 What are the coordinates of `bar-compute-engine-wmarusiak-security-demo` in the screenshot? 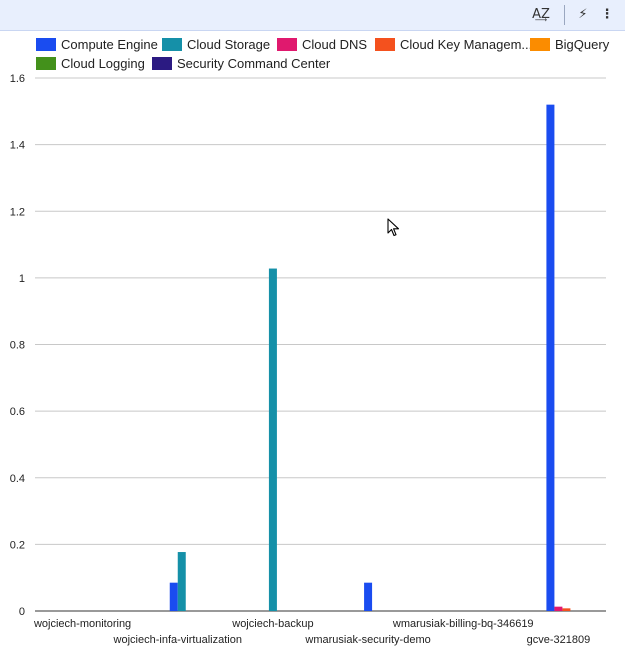 It's located at (368, 596).